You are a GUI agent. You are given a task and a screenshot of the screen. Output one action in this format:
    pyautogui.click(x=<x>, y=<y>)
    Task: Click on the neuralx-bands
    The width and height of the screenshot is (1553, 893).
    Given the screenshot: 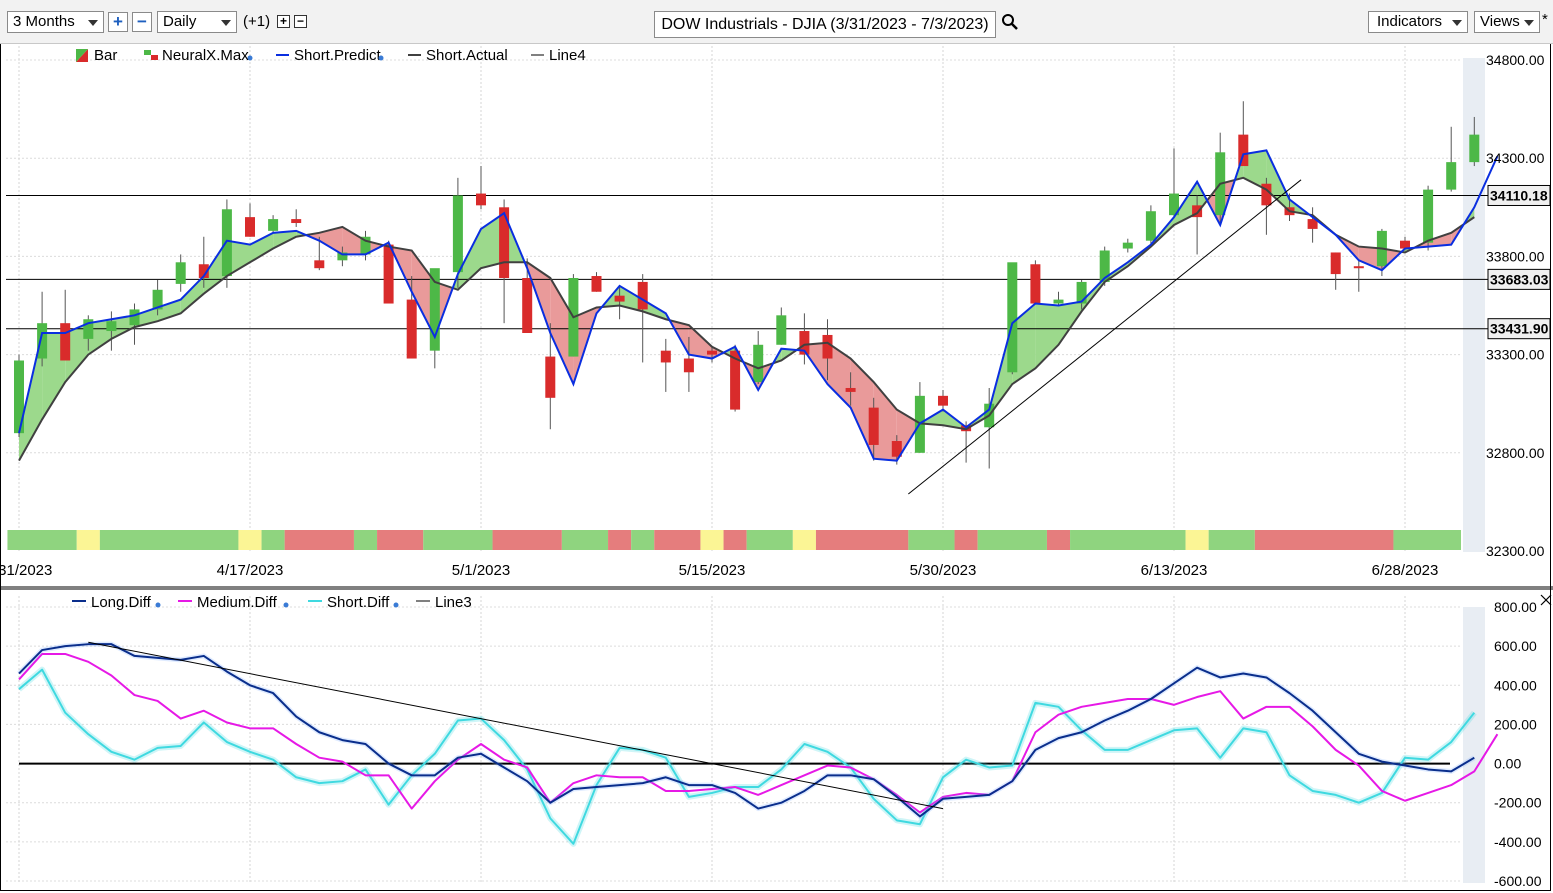 What is the action you would take?
    pyautogui.click(x=734, y=540)
    